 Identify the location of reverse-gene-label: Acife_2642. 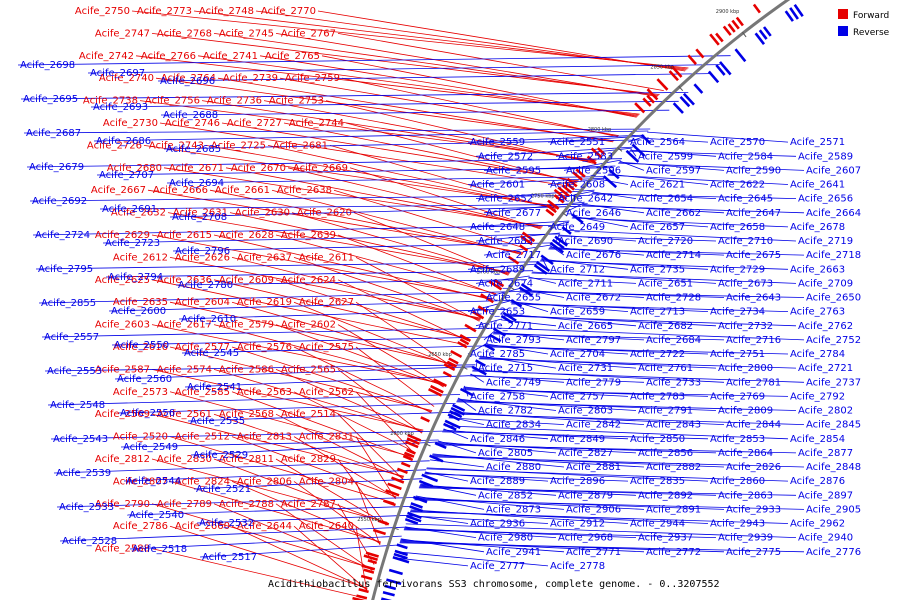
(585, 199).